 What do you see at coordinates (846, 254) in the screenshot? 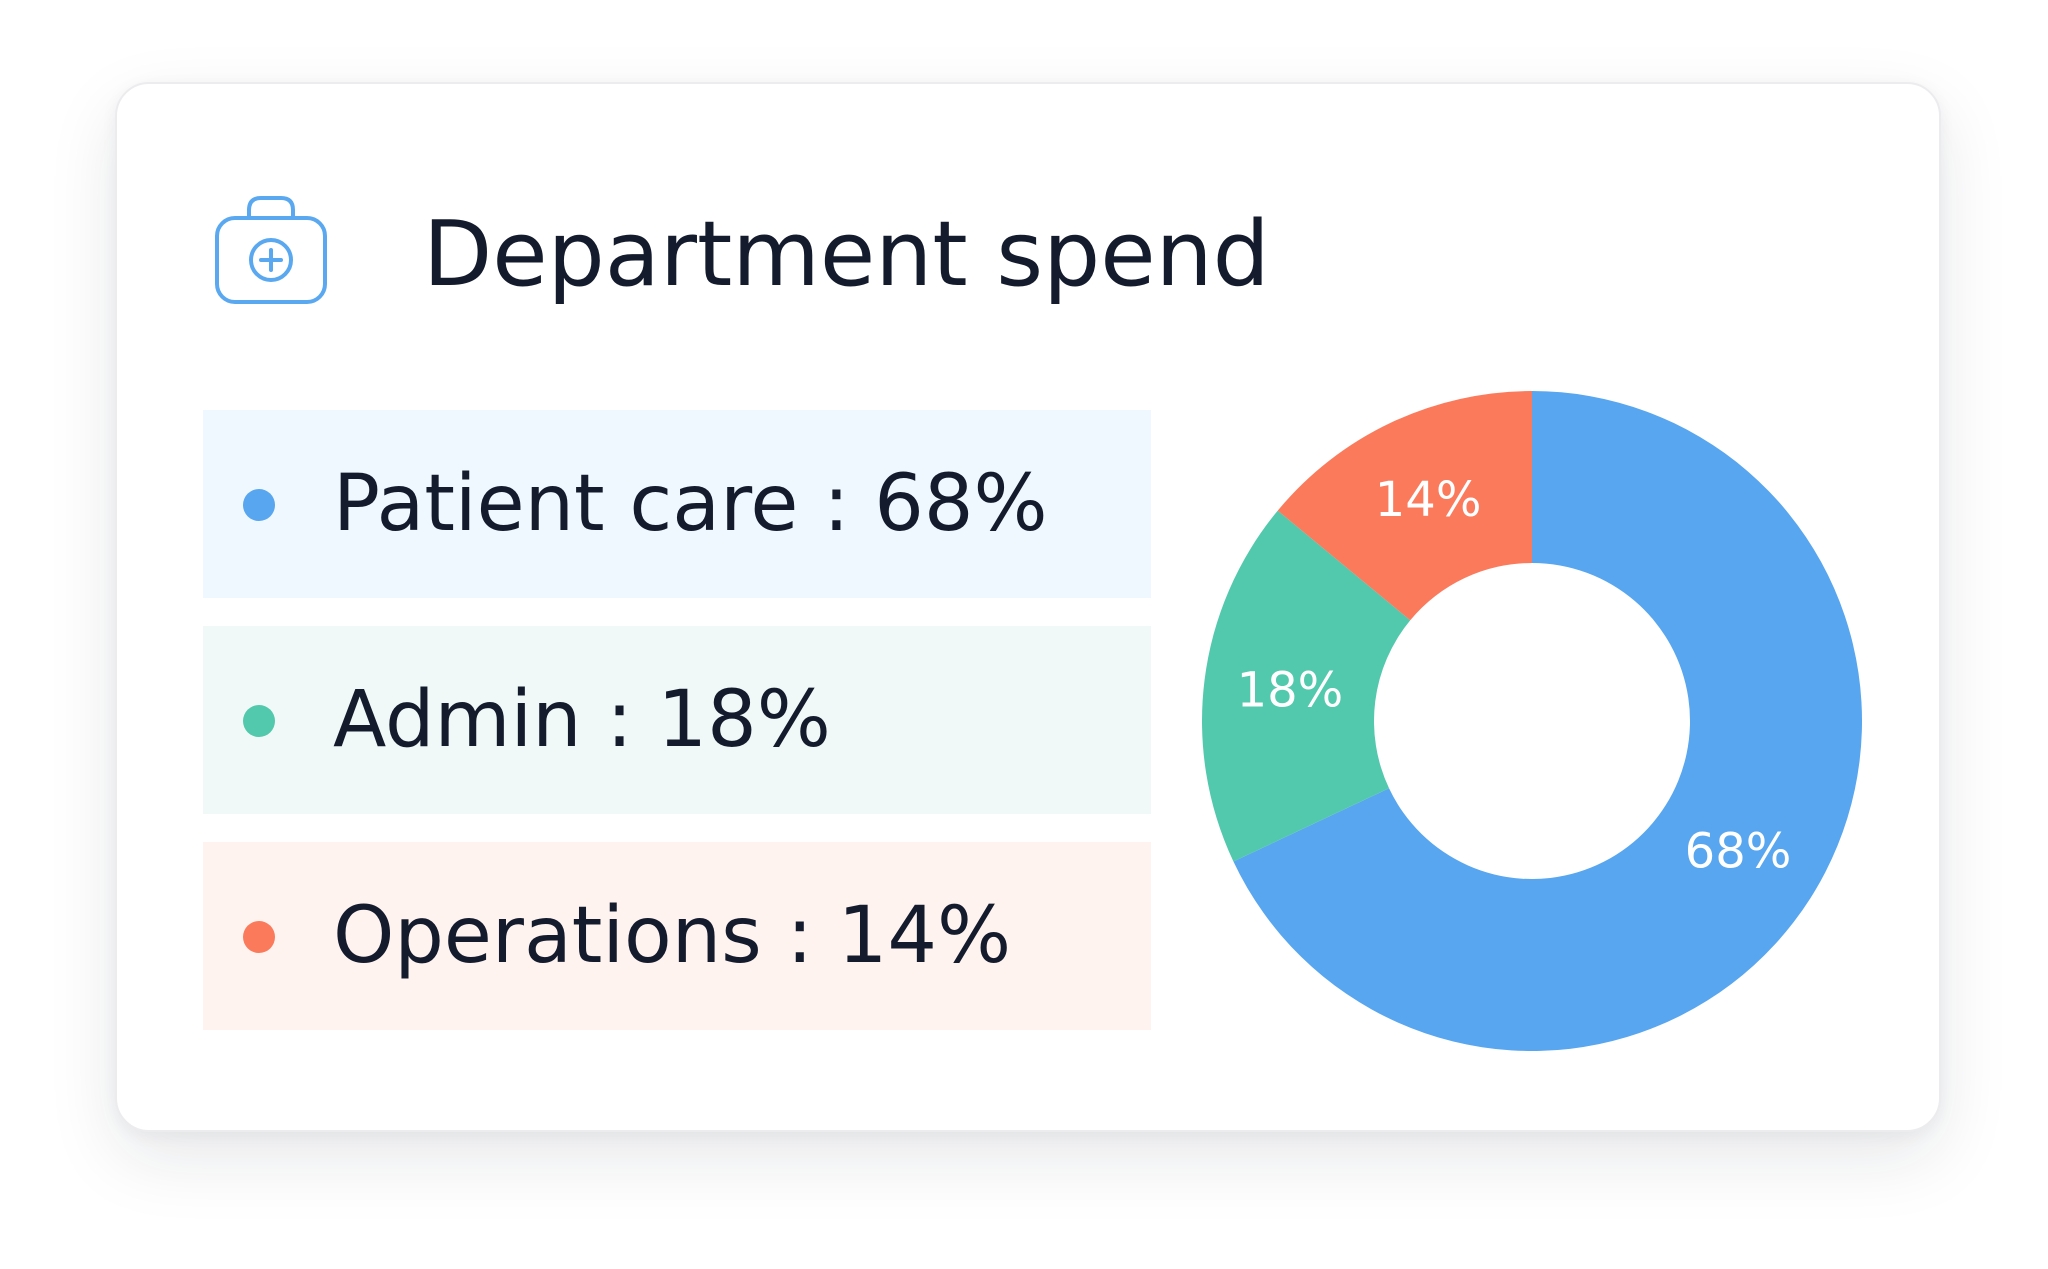
I see `card-title: Department spend` at bounding box center [846, 254].